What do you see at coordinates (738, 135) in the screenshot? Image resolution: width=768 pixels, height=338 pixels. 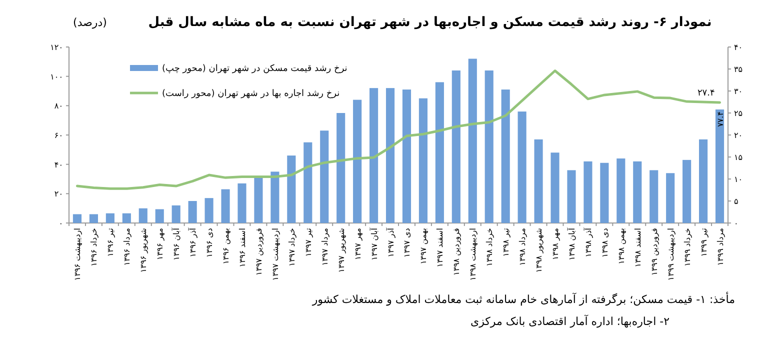 I see `y2-tick-label: ۲۰` at bounding box center [738, 135].